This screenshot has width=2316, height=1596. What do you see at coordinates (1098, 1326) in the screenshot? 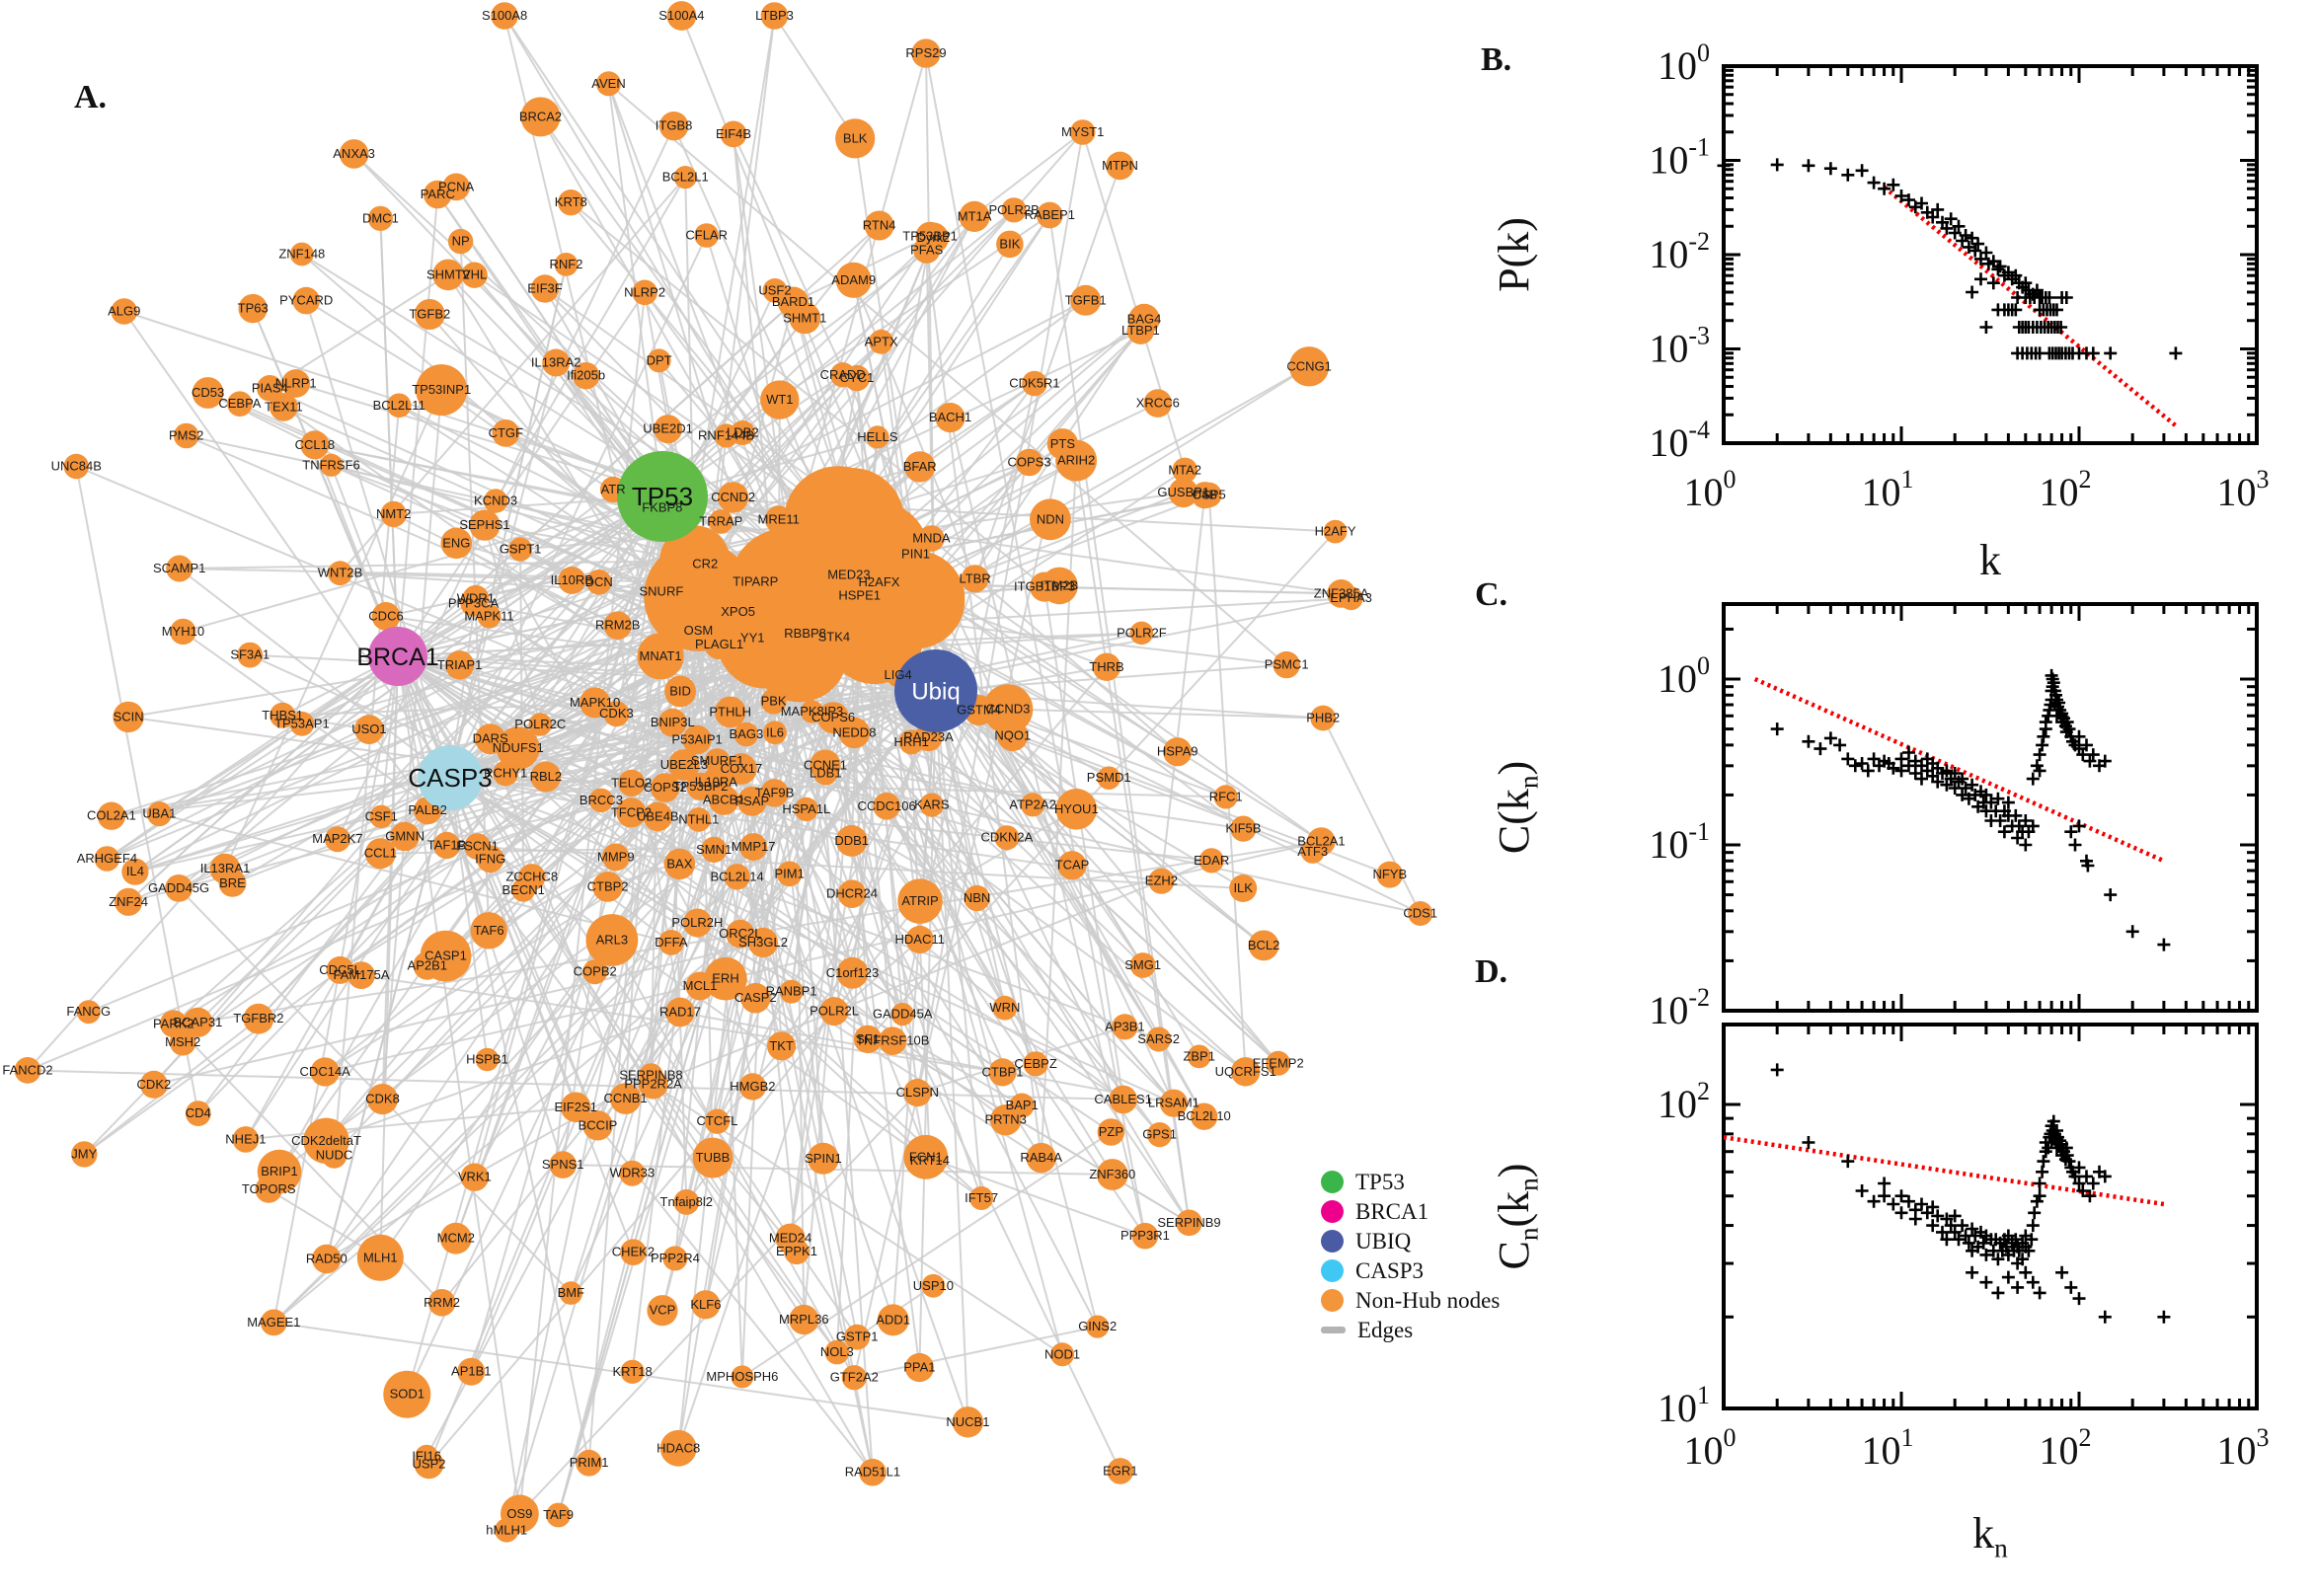
I see `svg-text: GINS2` at bounding box center [1098, 1326].